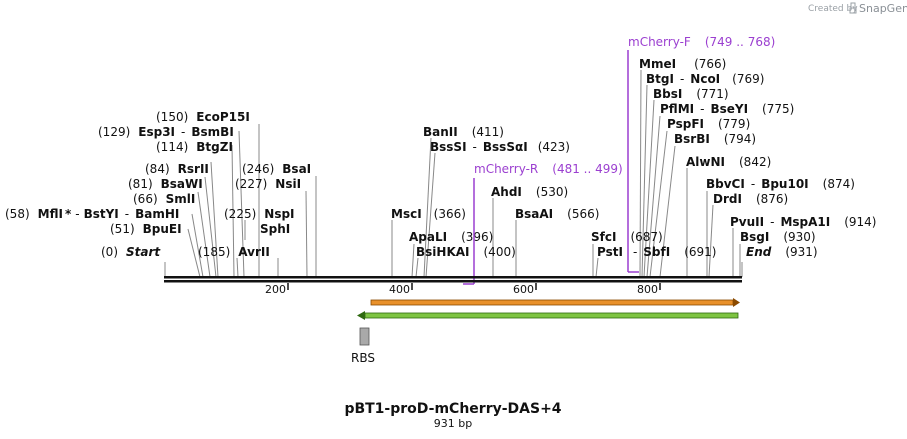 This screenshot has width=907, height=439. What do you see at coordinates (557, 214) in the screenshot?
I see `site-bsaai: BsaAI (566)` at bounding box center [557, 214].